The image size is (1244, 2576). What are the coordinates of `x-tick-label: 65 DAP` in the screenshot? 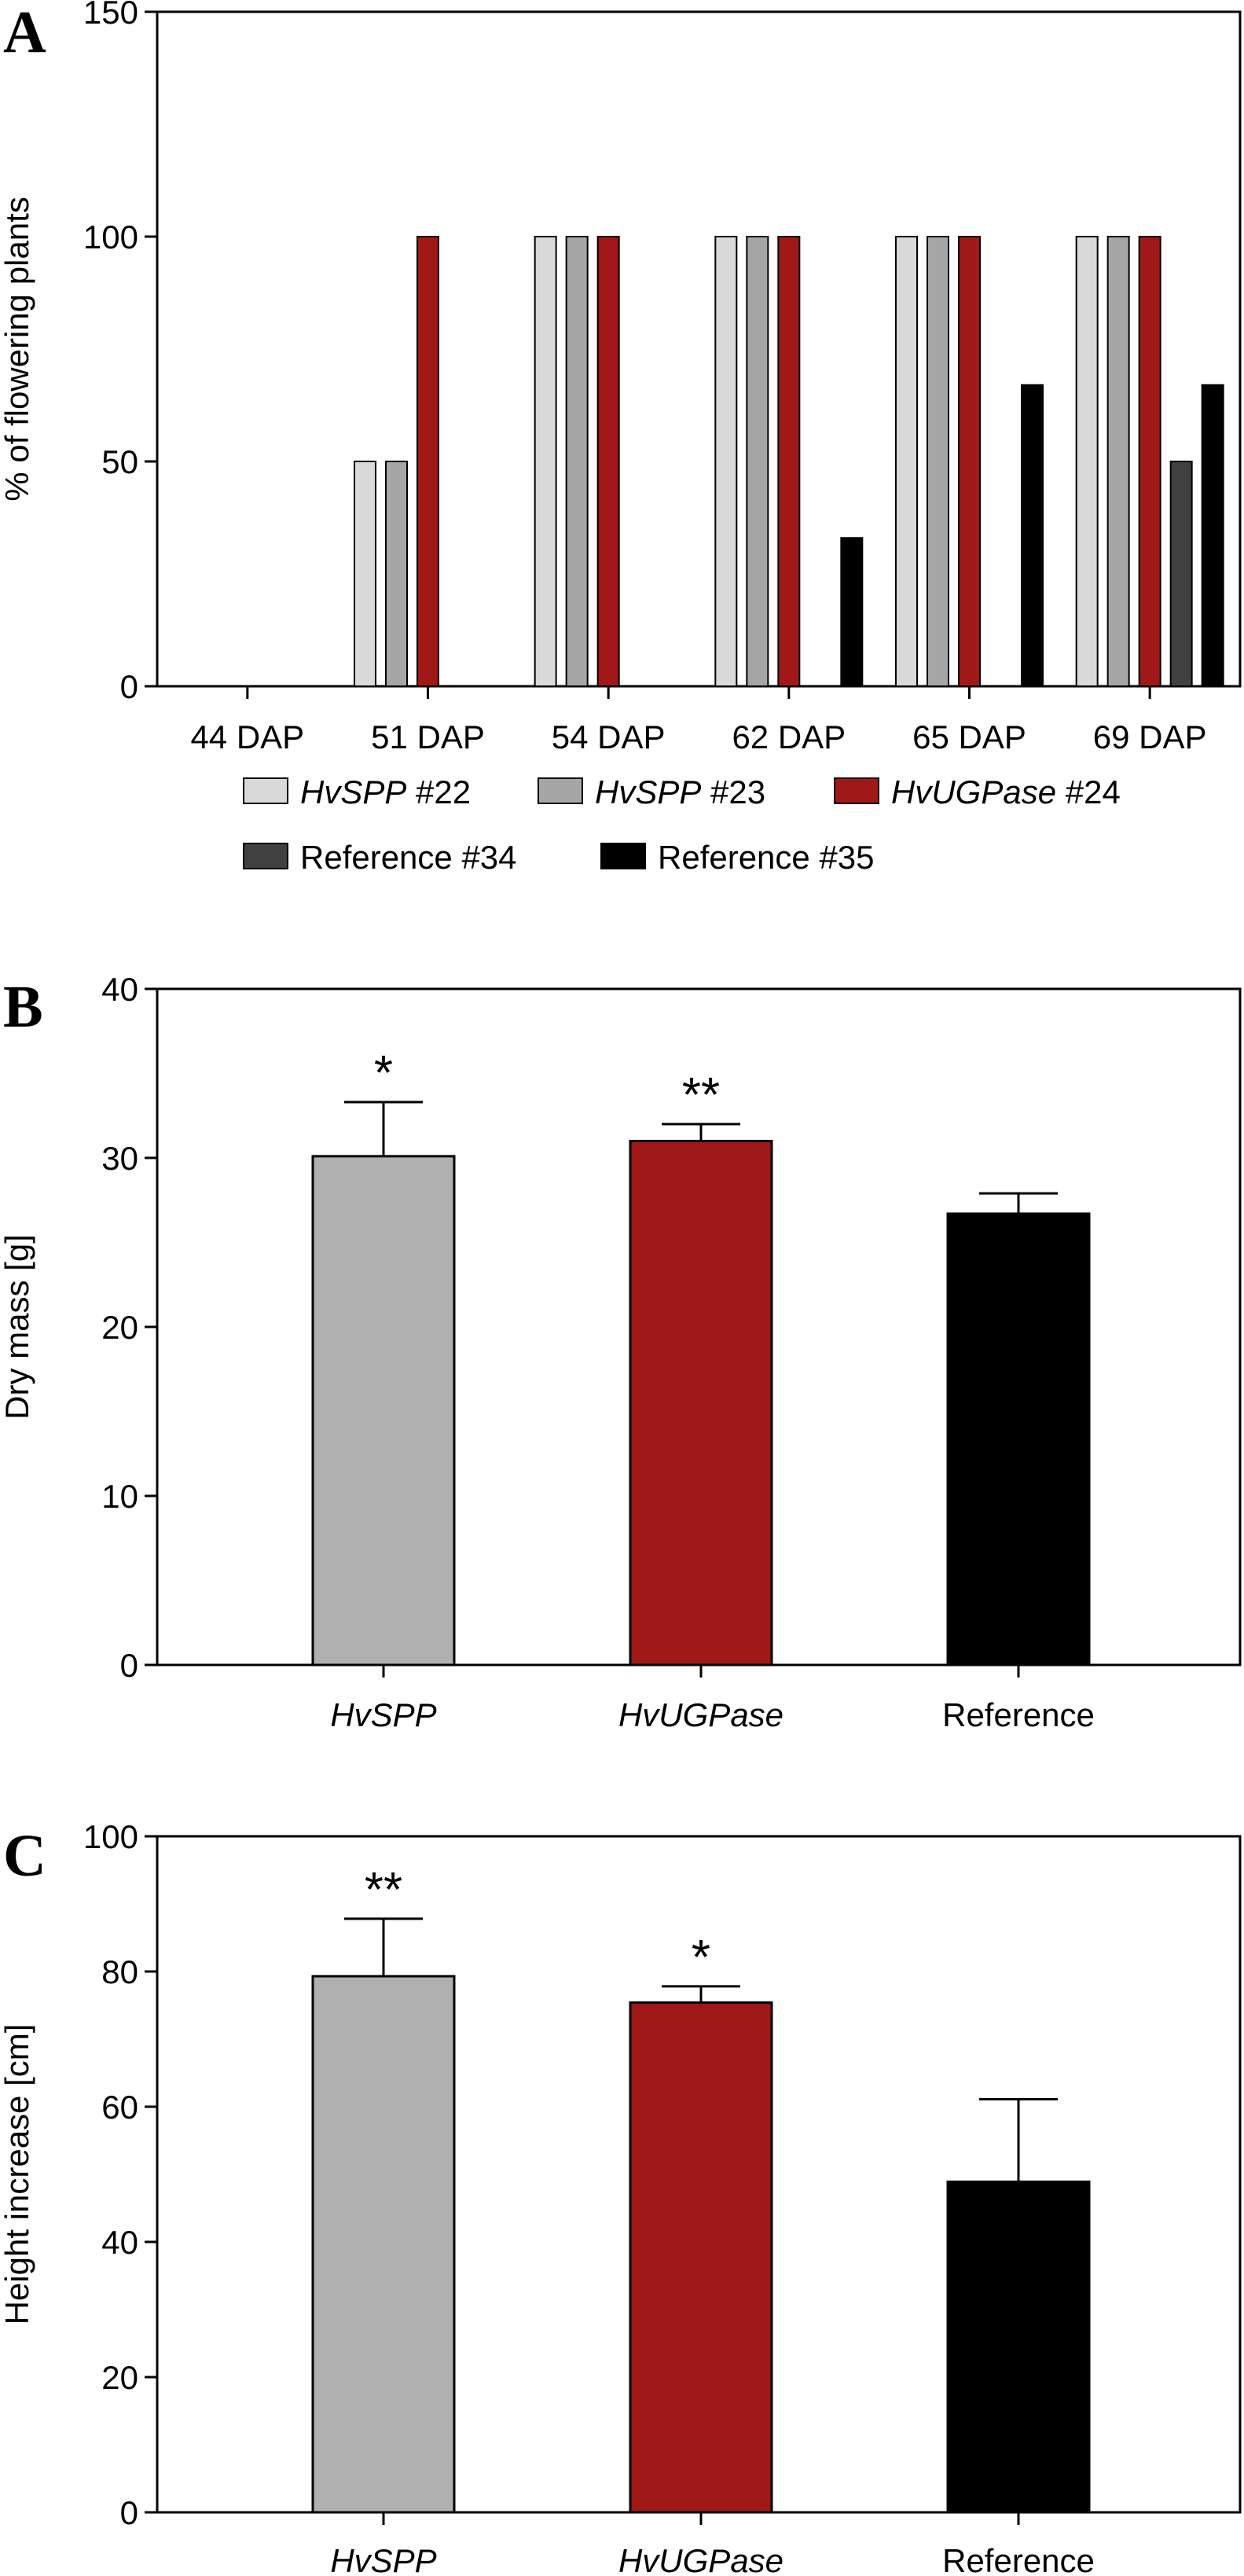 It's located at (969, 736).